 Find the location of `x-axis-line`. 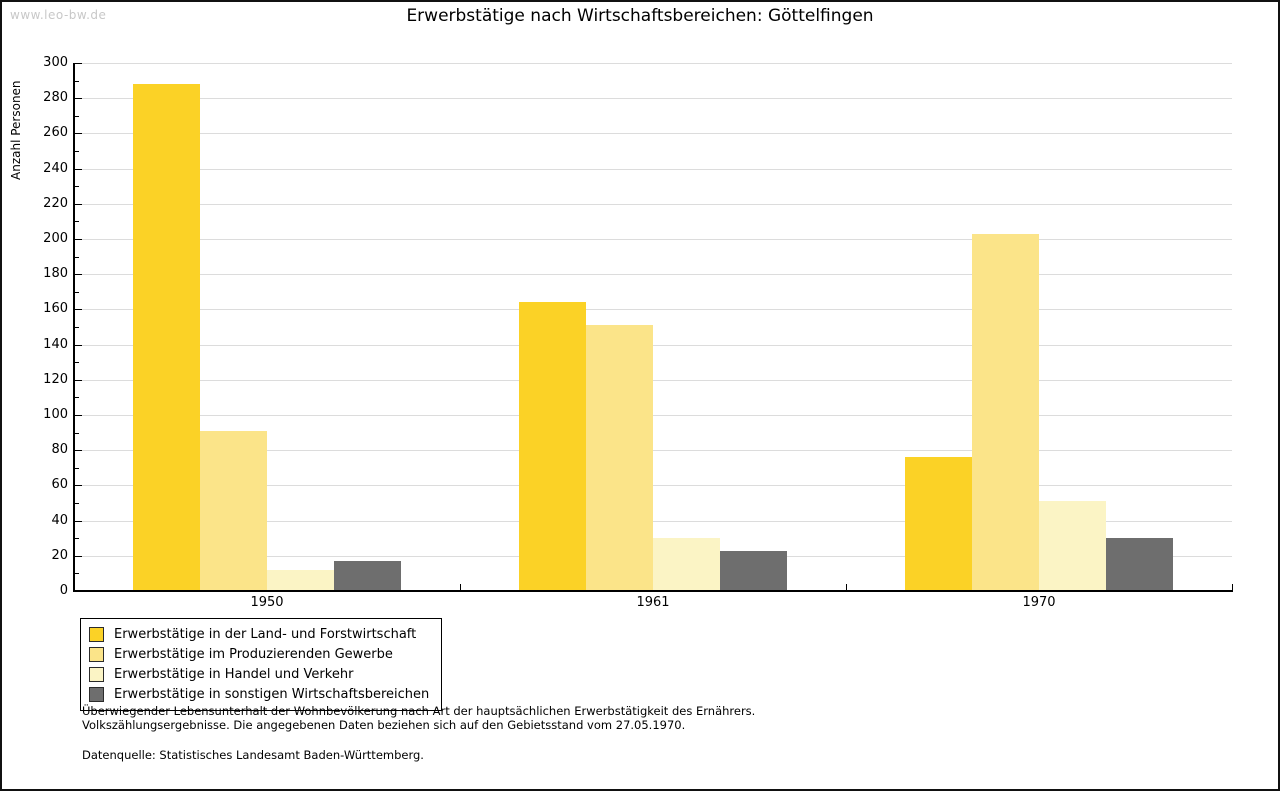

x-axis-line is located at coordinates (653, 591).